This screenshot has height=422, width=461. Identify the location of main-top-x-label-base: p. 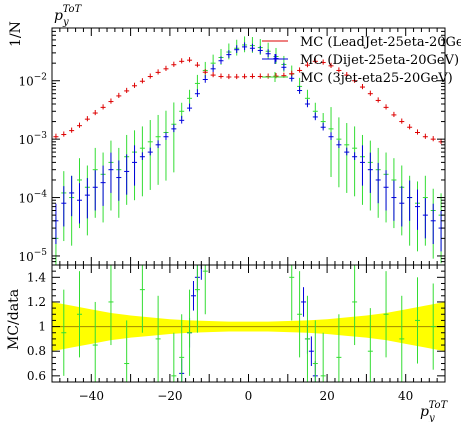
(58, 16).